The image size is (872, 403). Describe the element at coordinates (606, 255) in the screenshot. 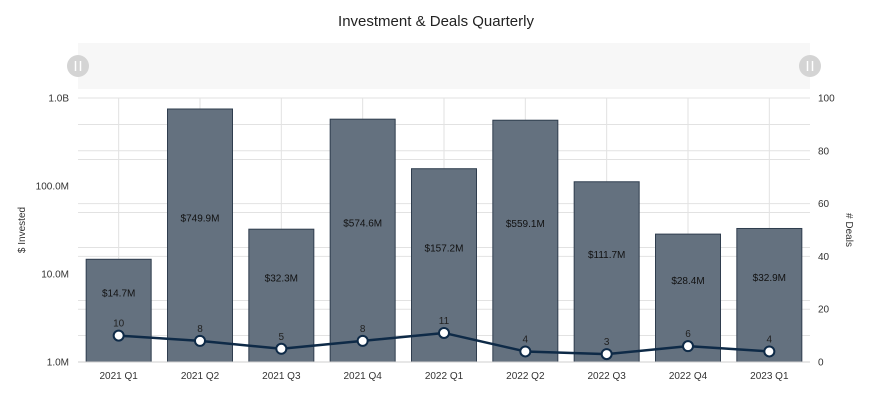

I see `bar-data-label: $111.7M` at that location.